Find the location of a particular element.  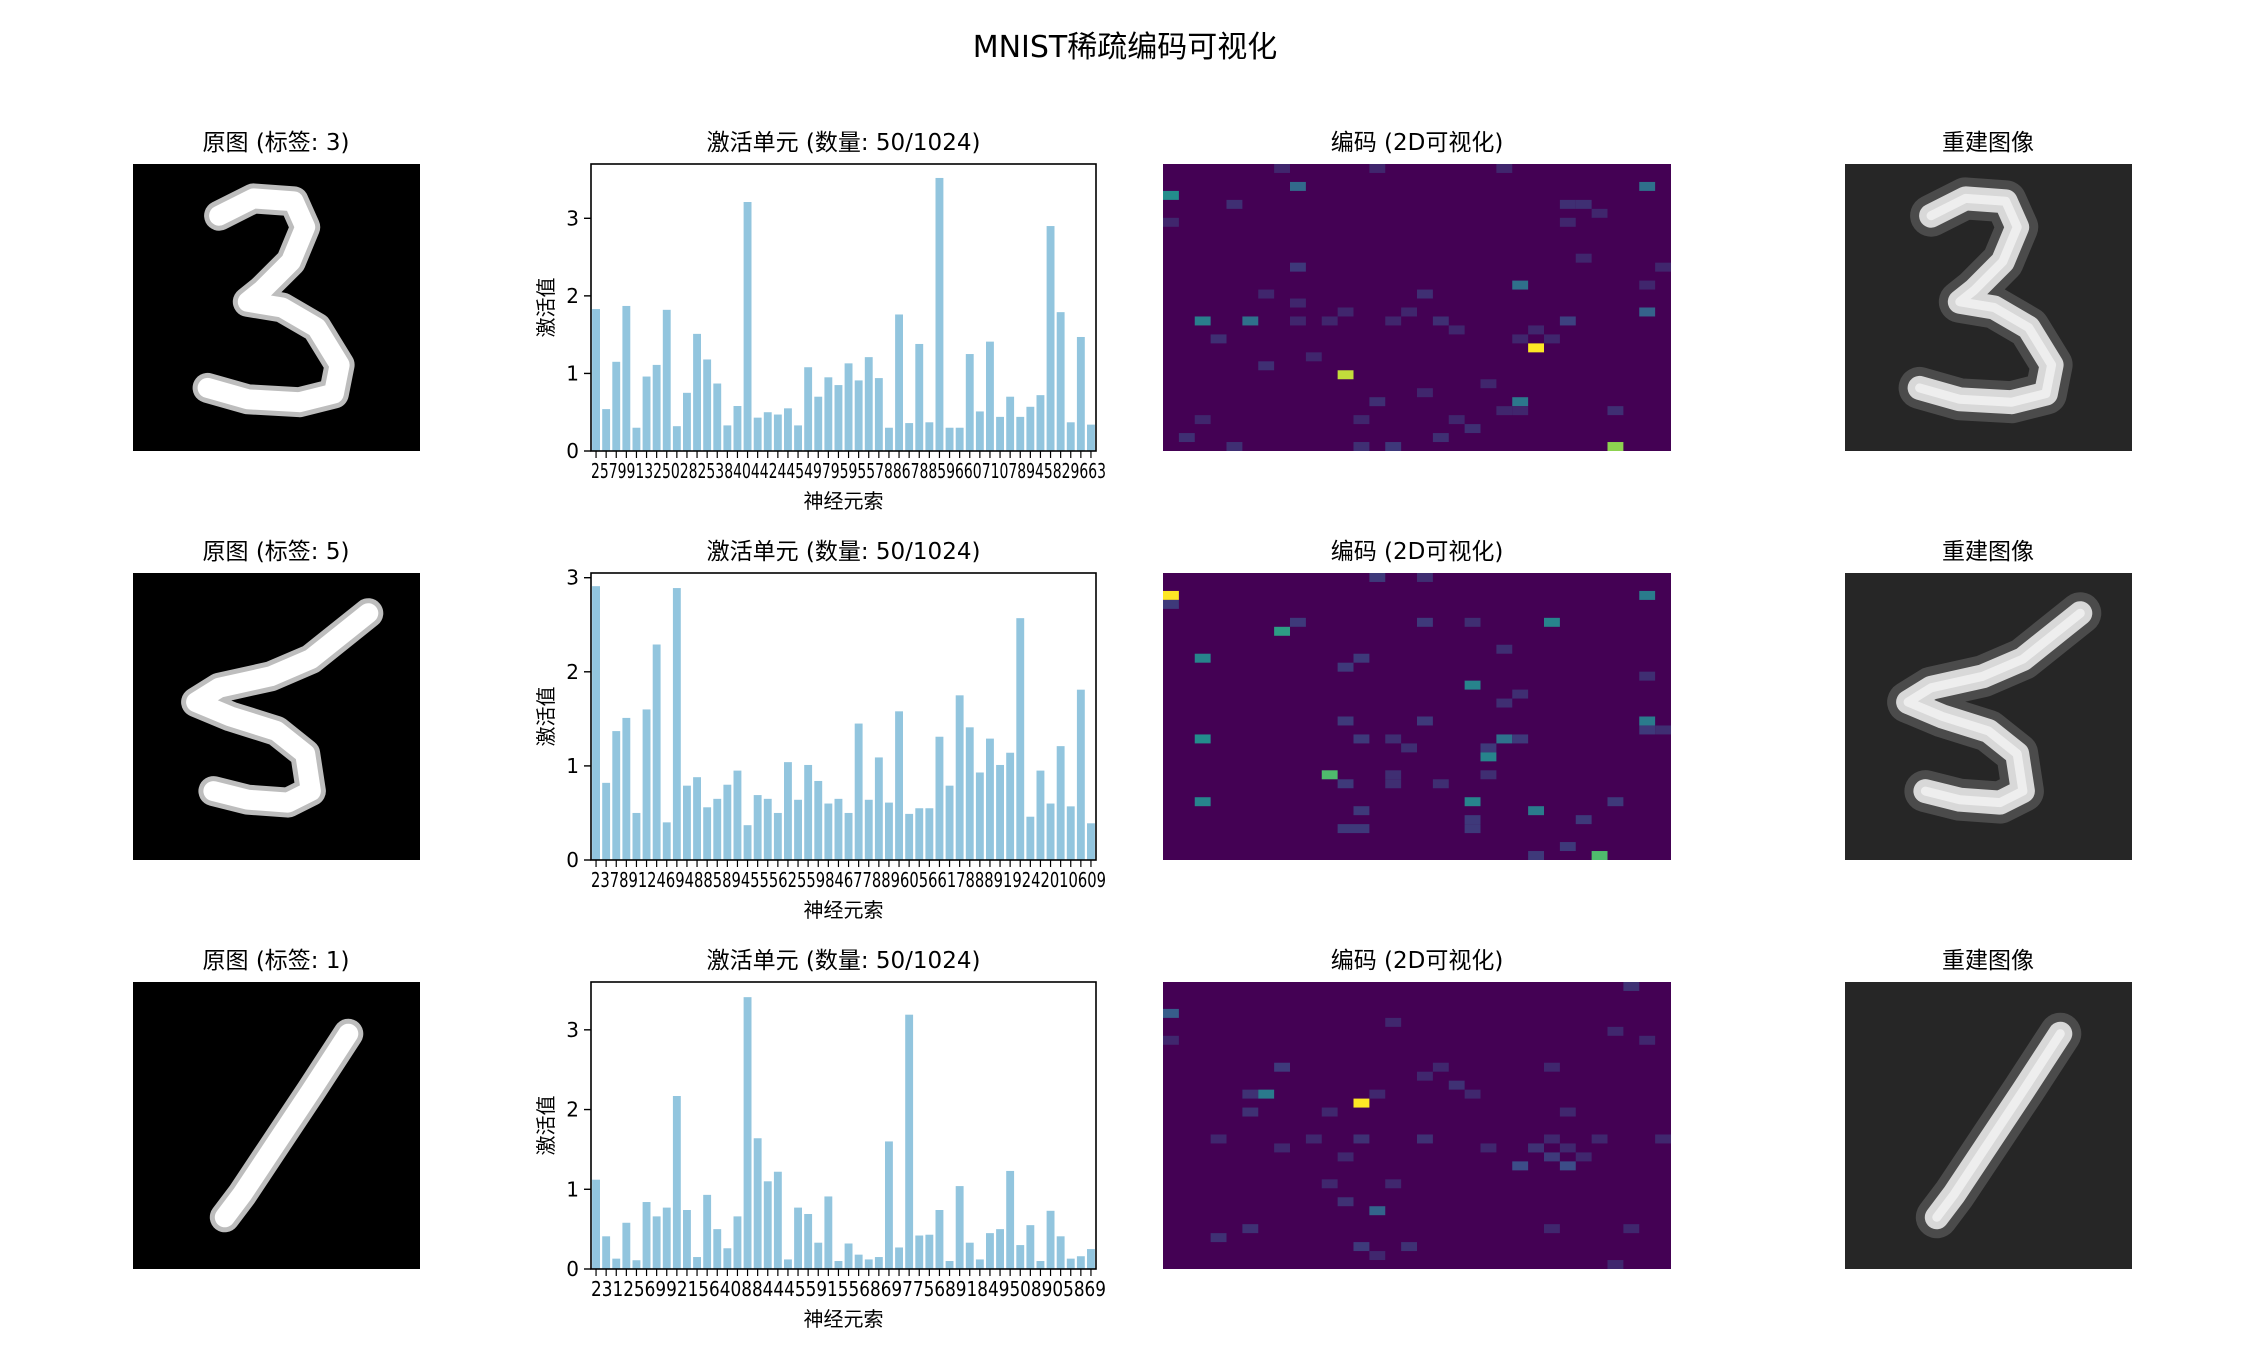

original-image-title: 原图 (标签: 3) is located at coordinates (276, 143).